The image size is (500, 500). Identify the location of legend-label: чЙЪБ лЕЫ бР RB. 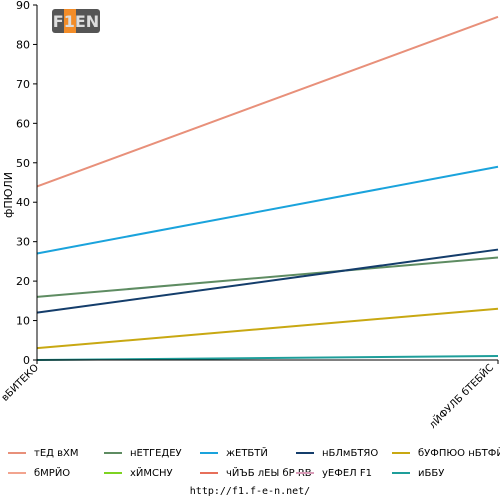
(269, 473).